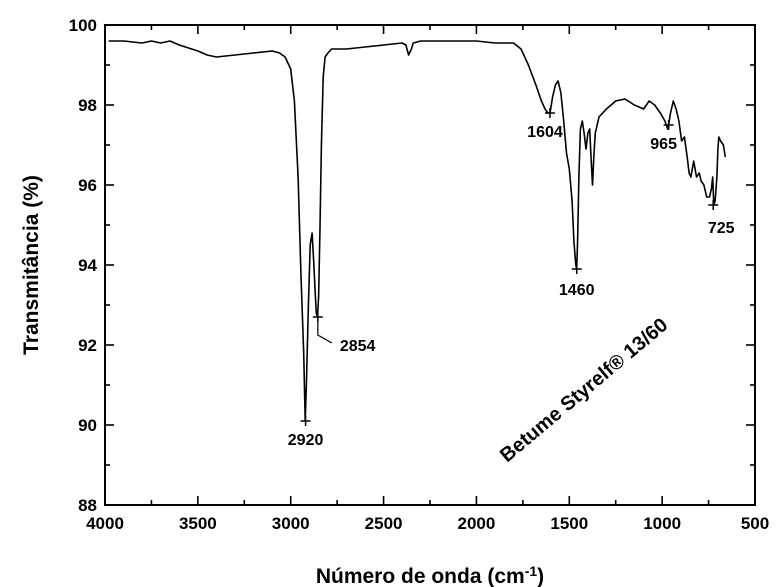  What do you see at coordinates (663, 144) in the screenshot?
I see `peak-label: 965` at bounding box center [663, 144].